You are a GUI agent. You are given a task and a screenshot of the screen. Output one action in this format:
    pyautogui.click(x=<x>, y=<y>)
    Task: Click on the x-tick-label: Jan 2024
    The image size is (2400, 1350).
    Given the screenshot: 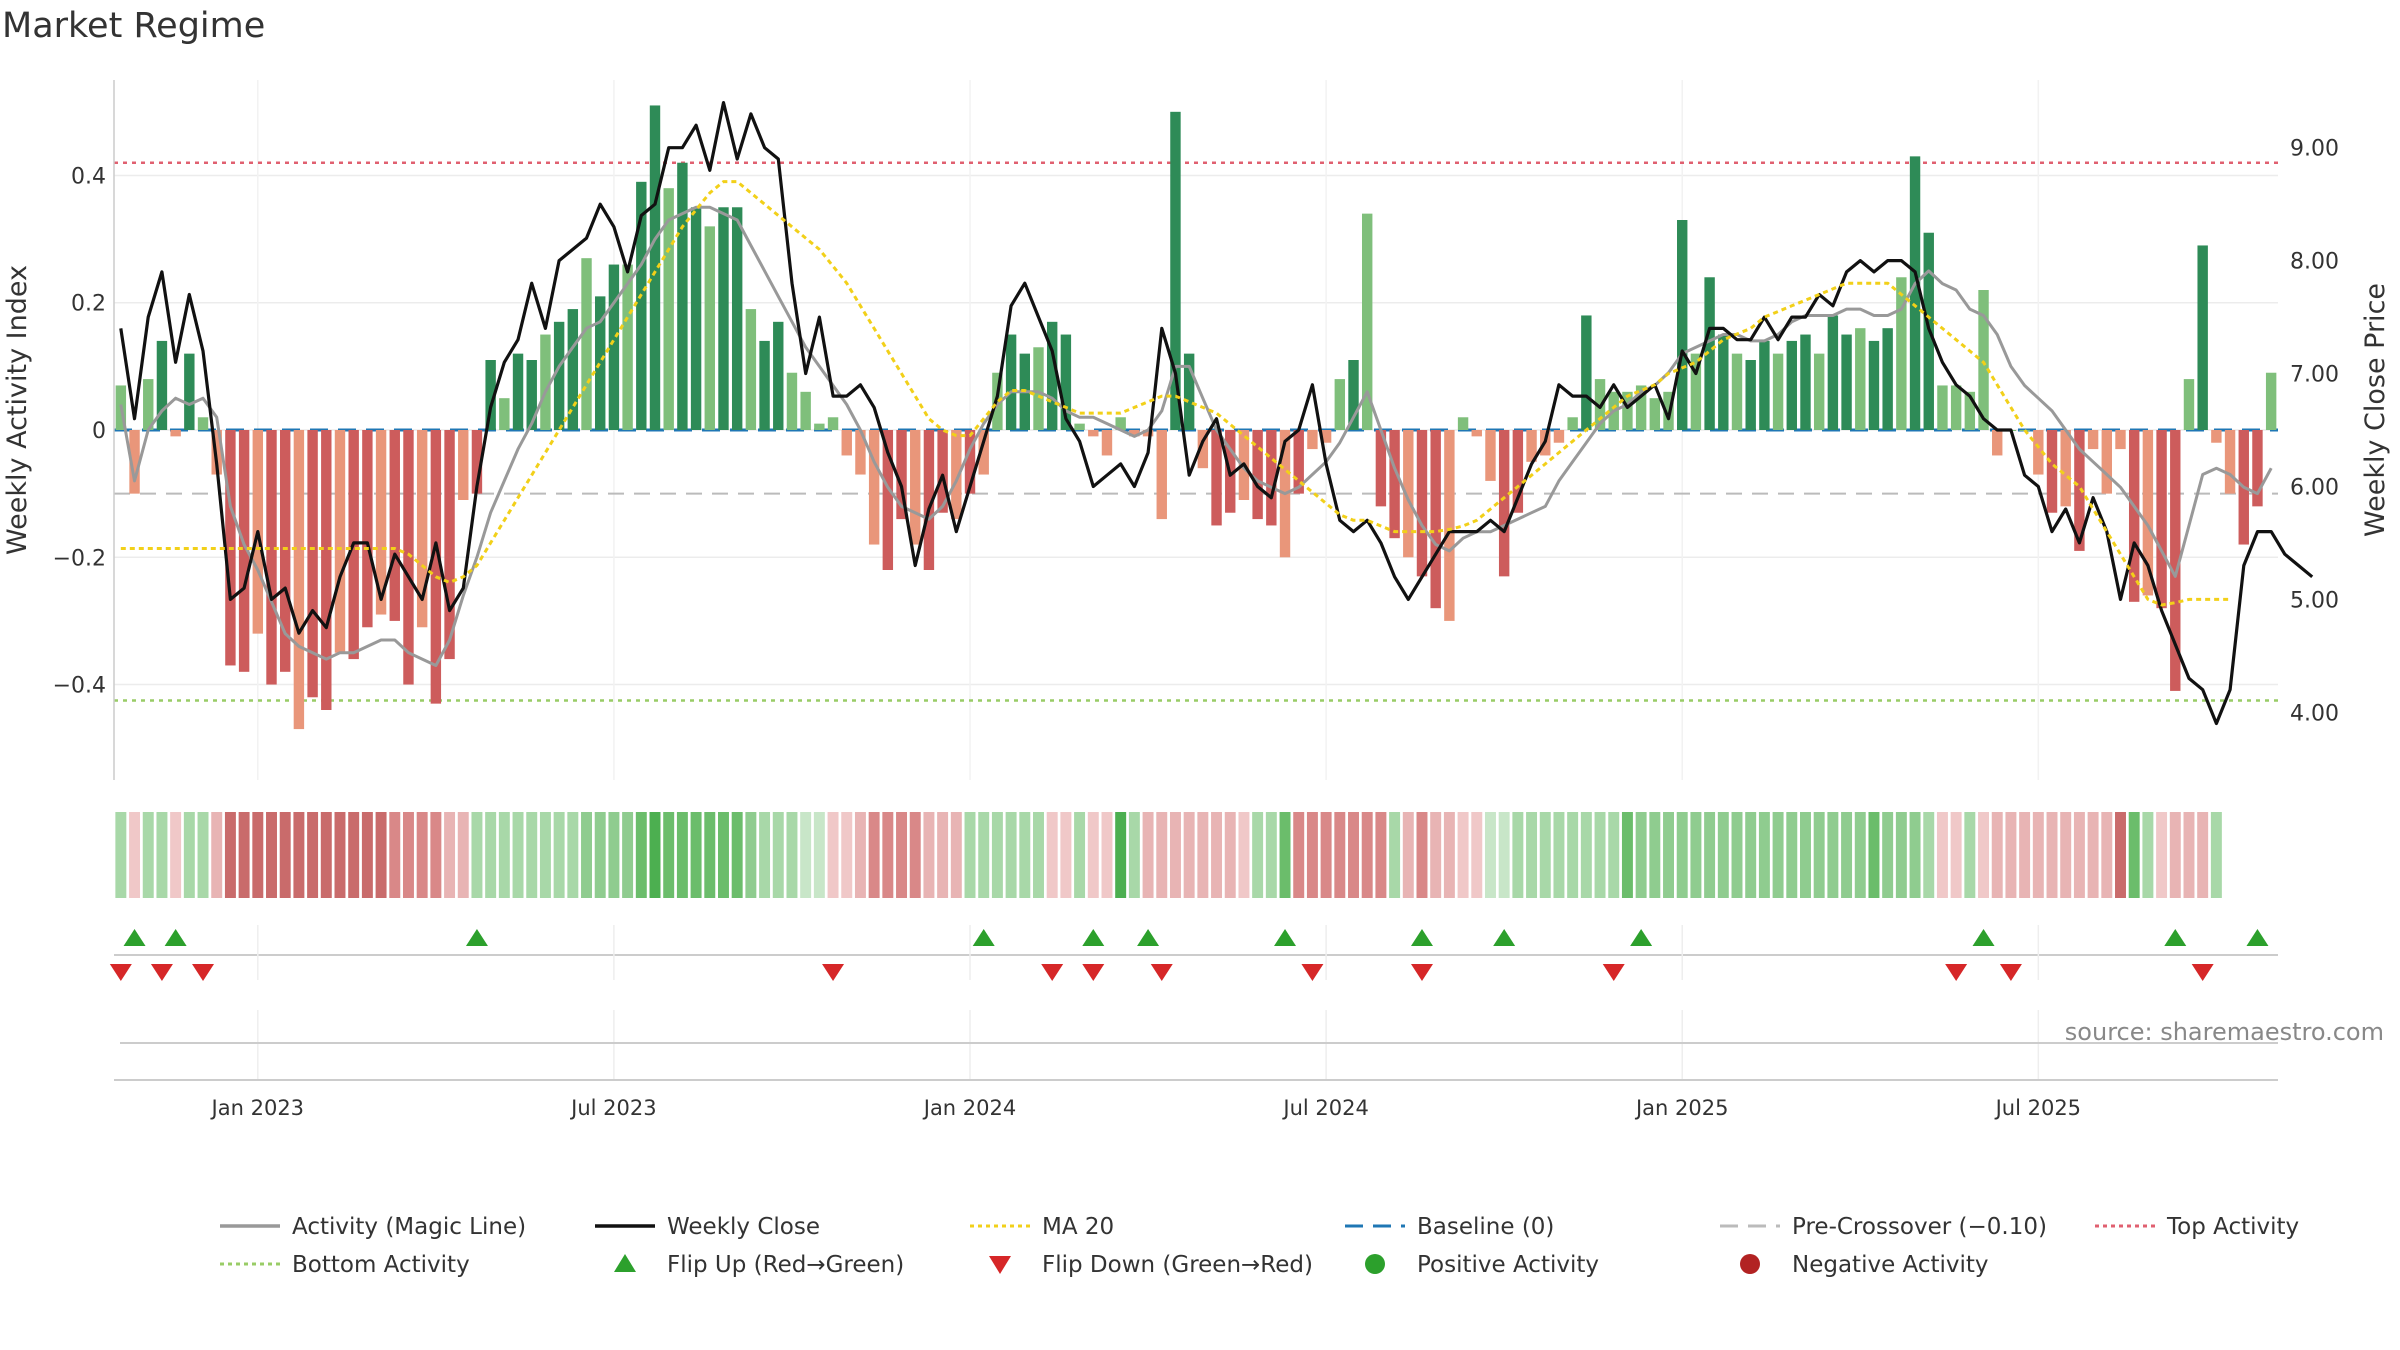 What is the action you would take?
    pyautogui.click(x=969, y=1108)
    